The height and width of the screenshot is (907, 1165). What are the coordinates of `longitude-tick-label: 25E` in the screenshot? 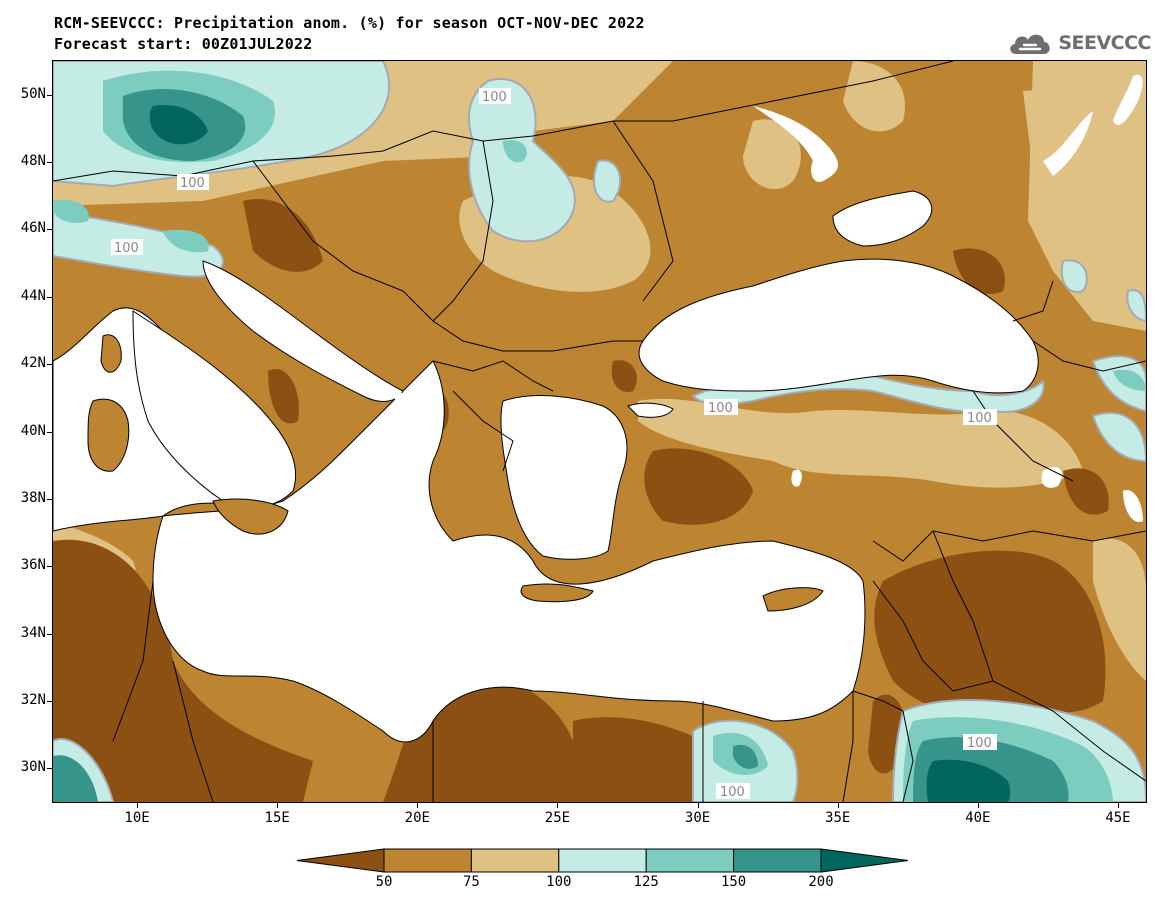 It's located at (557, 818).